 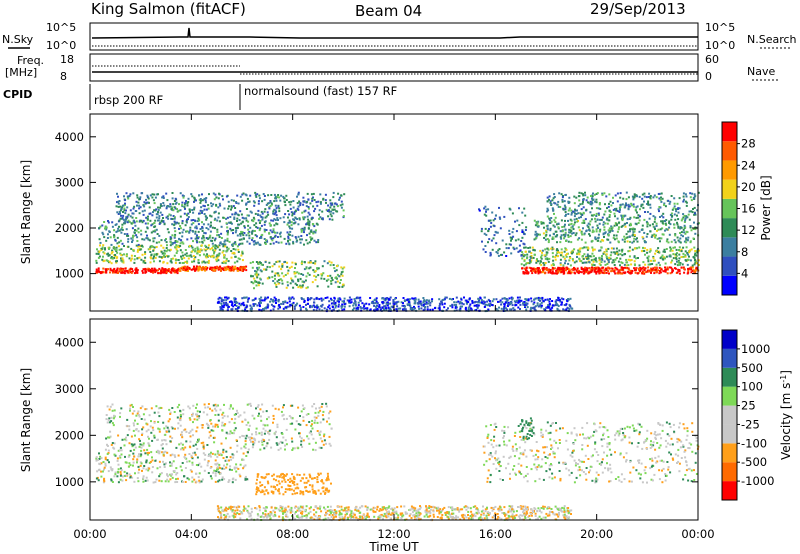 What do you see at coordinates (18, 39) in the screenshot?
I see `nsky-label: N.Sky` at bounding box center [18, 39].